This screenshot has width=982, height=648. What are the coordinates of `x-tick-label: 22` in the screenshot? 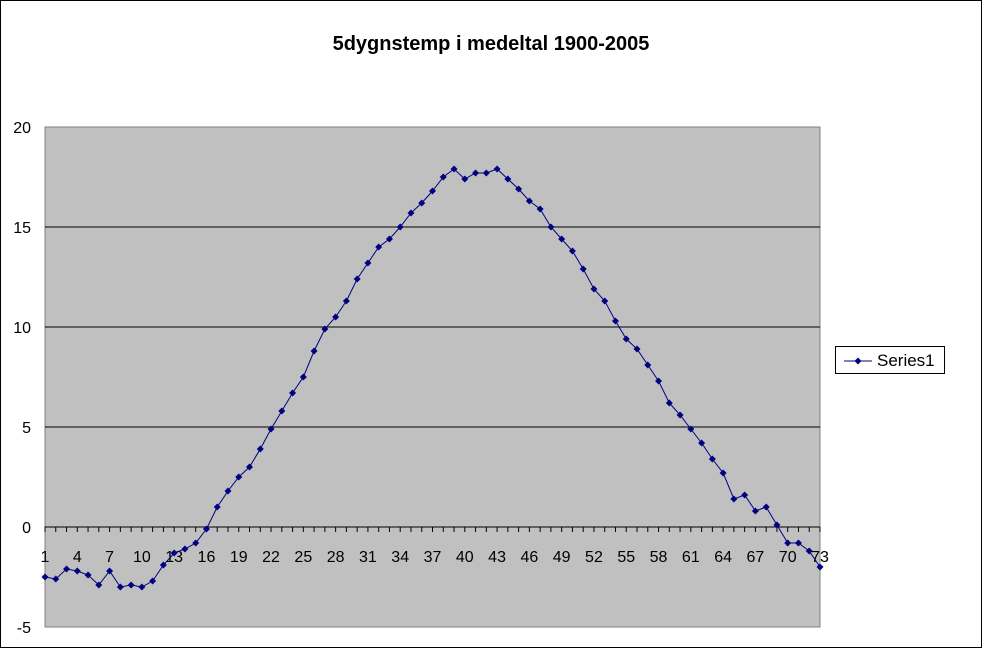 It's located at (271, 557).